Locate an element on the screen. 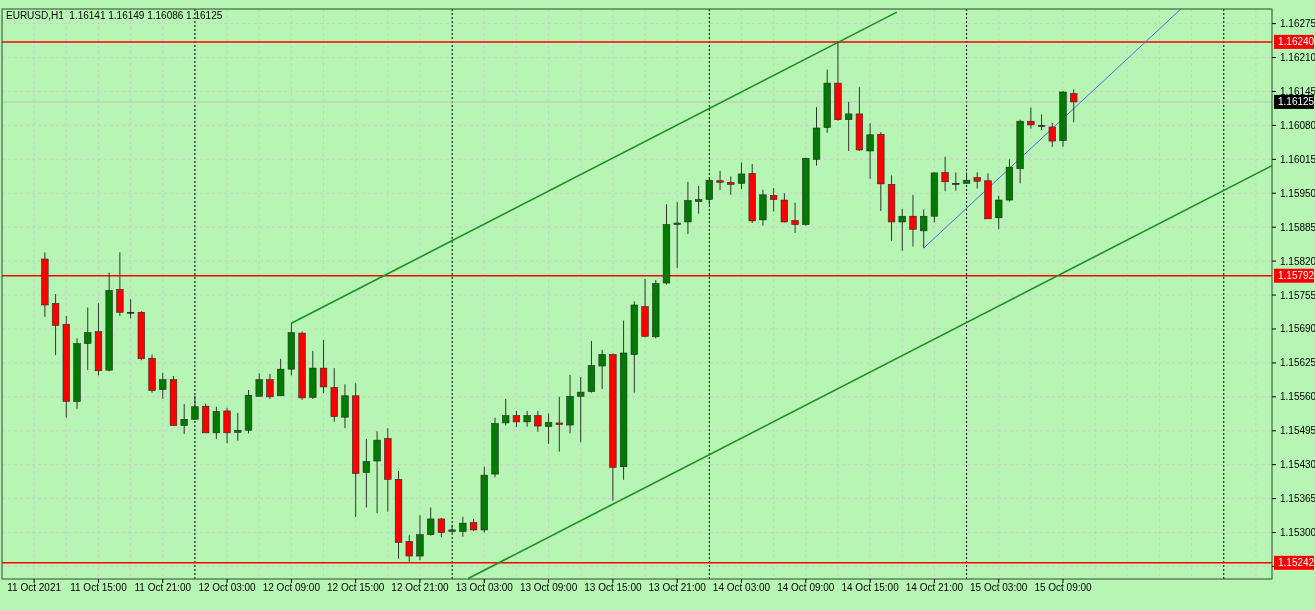 Image resolution: width=1315 pixels, height=610 pixels. x-tick-label: 14 Oct 15:00 is located at coordinates (870, 587).